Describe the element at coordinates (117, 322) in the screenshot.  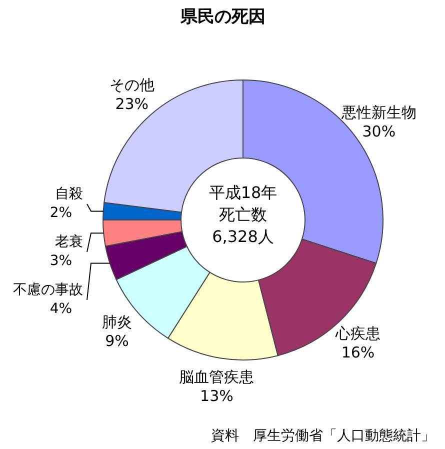
I see `slice-label: 肺炎` at that location.